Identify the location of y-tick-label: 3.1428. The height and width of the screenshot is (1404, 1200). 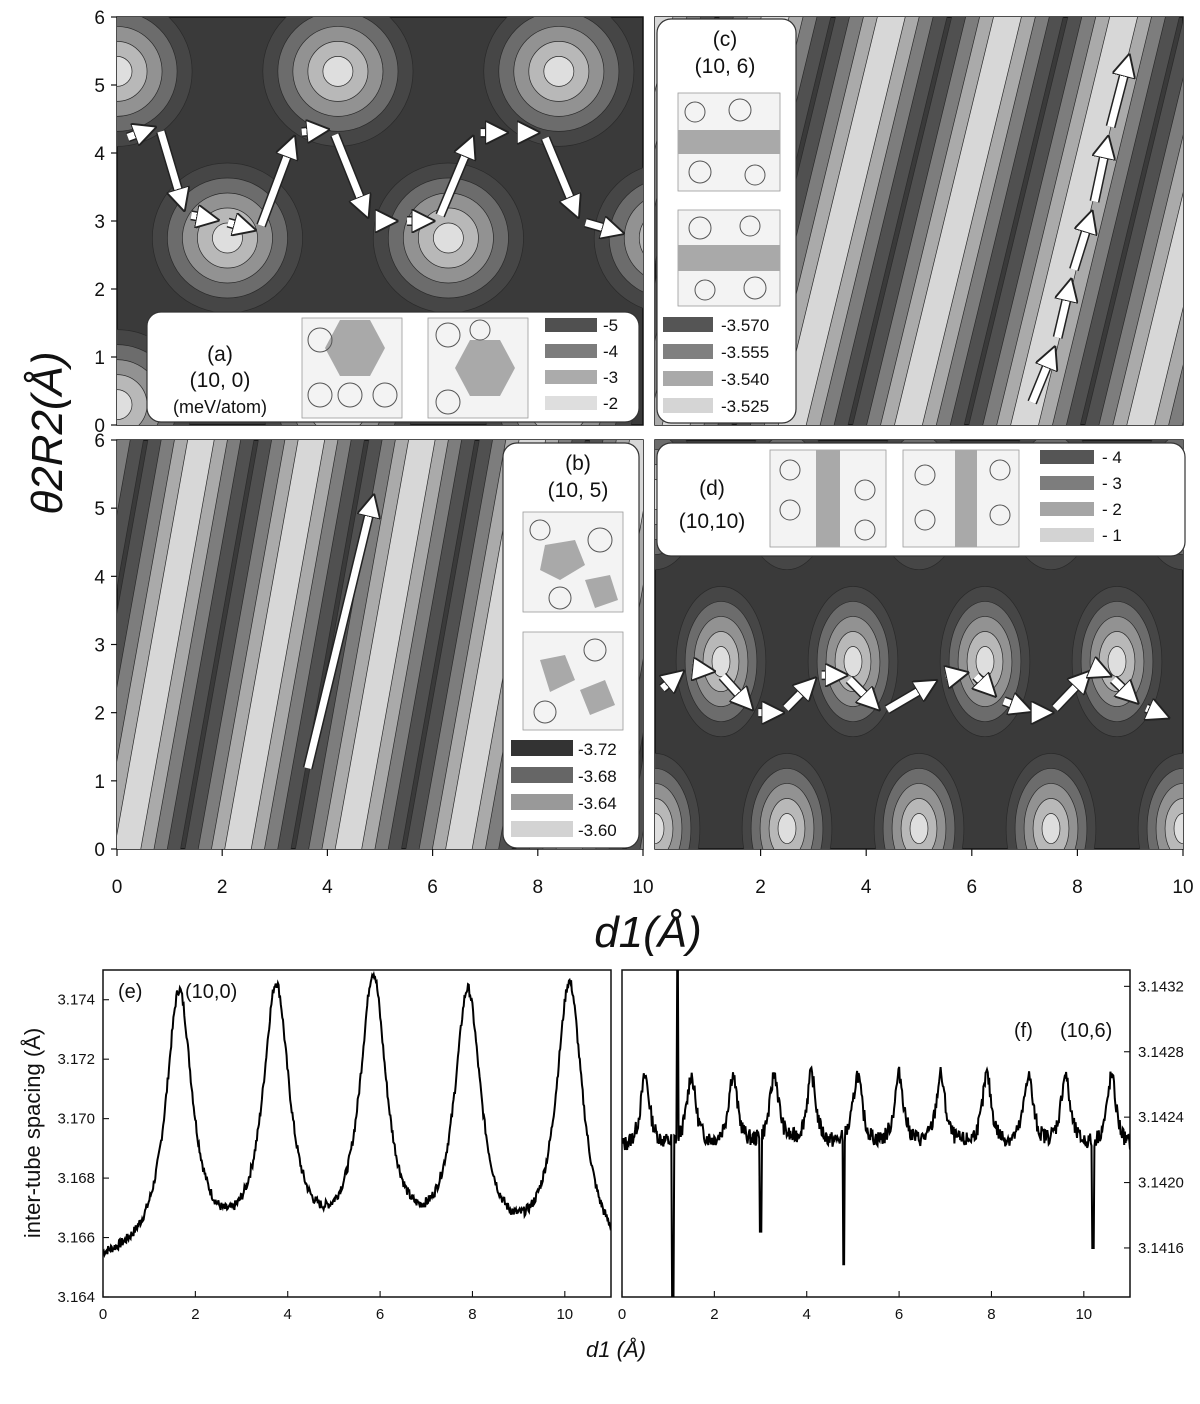
(1161, 1052).